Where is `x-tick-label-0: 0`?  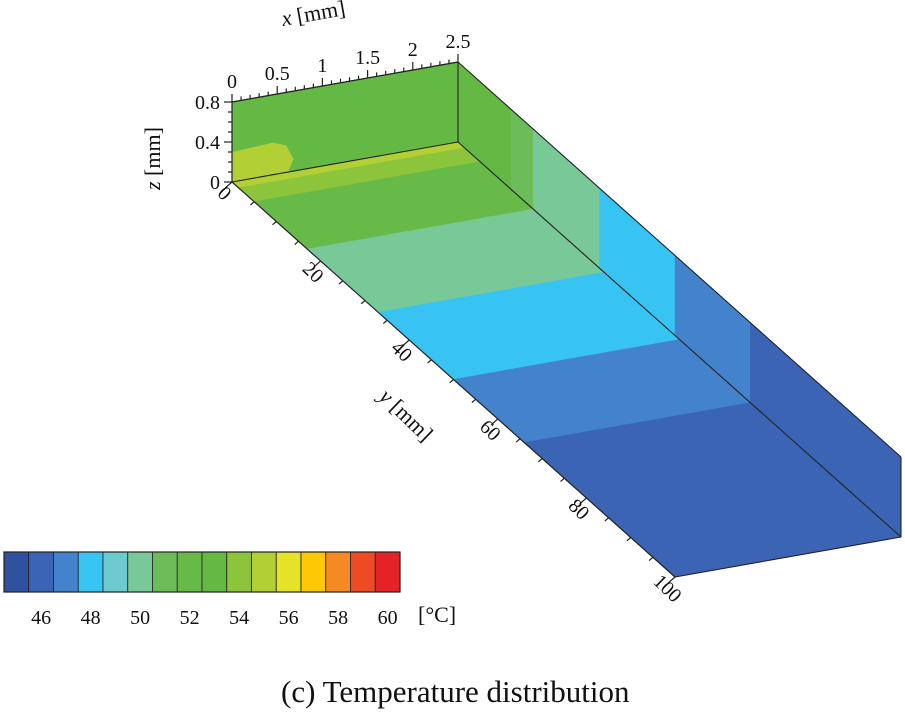
x-tick-label-0: 0 is located at coordinates (232, 82).